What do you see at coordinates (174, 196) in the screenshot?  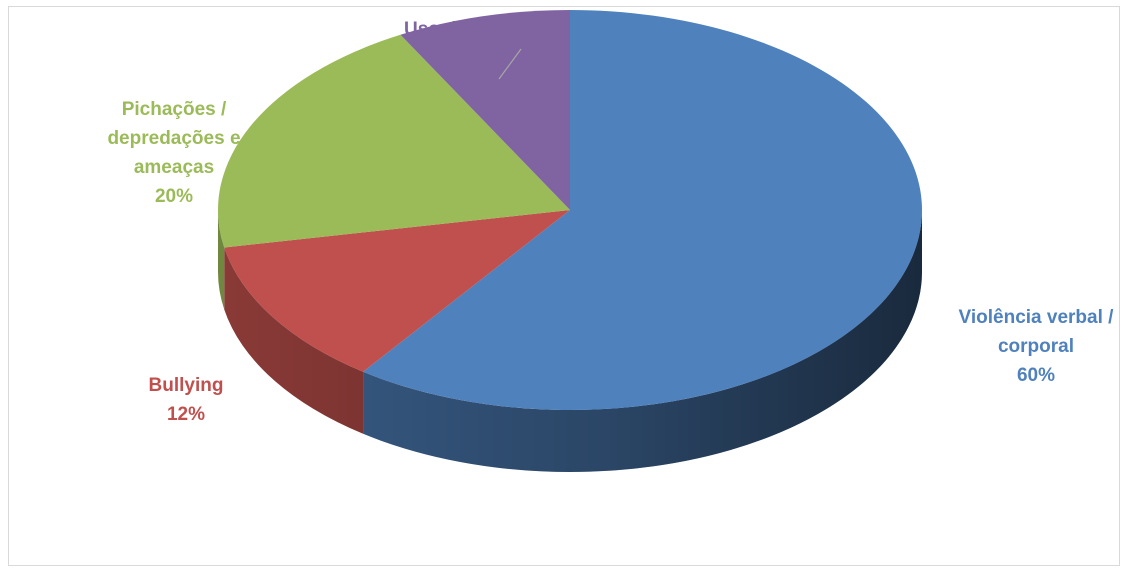 I see `slice-value-label-2: 20%` at bounding box center [174, 196].